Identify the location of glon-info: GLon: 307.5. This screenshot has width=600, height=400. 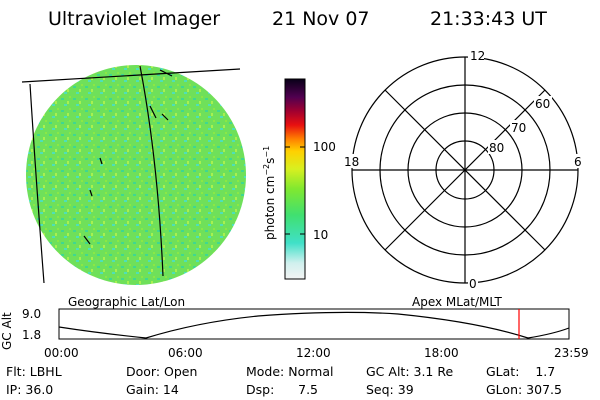
(524, 389).